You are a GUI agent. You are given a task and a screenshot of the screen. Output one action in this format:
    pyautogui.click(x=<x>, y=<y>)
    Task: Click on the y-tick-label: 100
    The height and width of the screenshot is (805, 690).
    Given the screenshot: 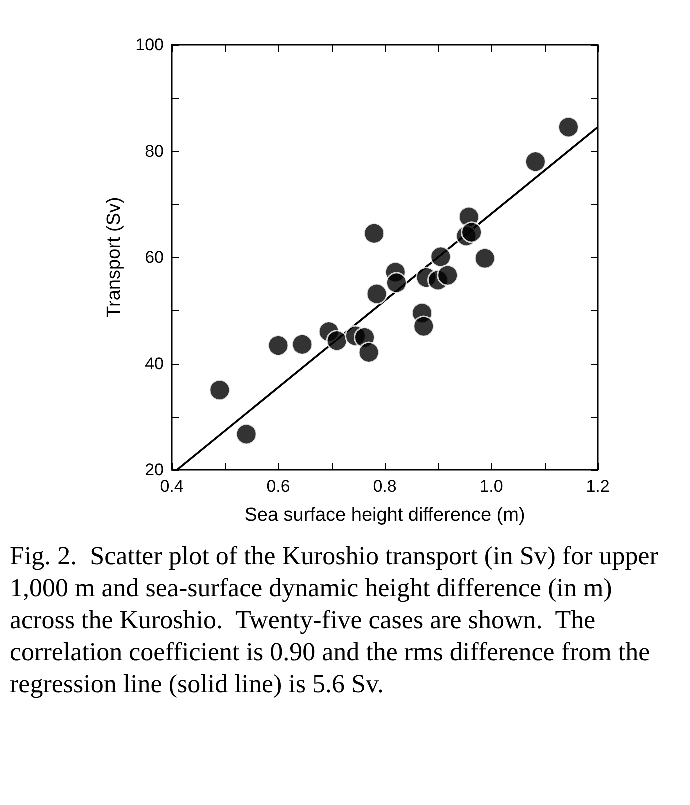 What is the action you would take?
    pyautogui.click(x=150, y=45)
    